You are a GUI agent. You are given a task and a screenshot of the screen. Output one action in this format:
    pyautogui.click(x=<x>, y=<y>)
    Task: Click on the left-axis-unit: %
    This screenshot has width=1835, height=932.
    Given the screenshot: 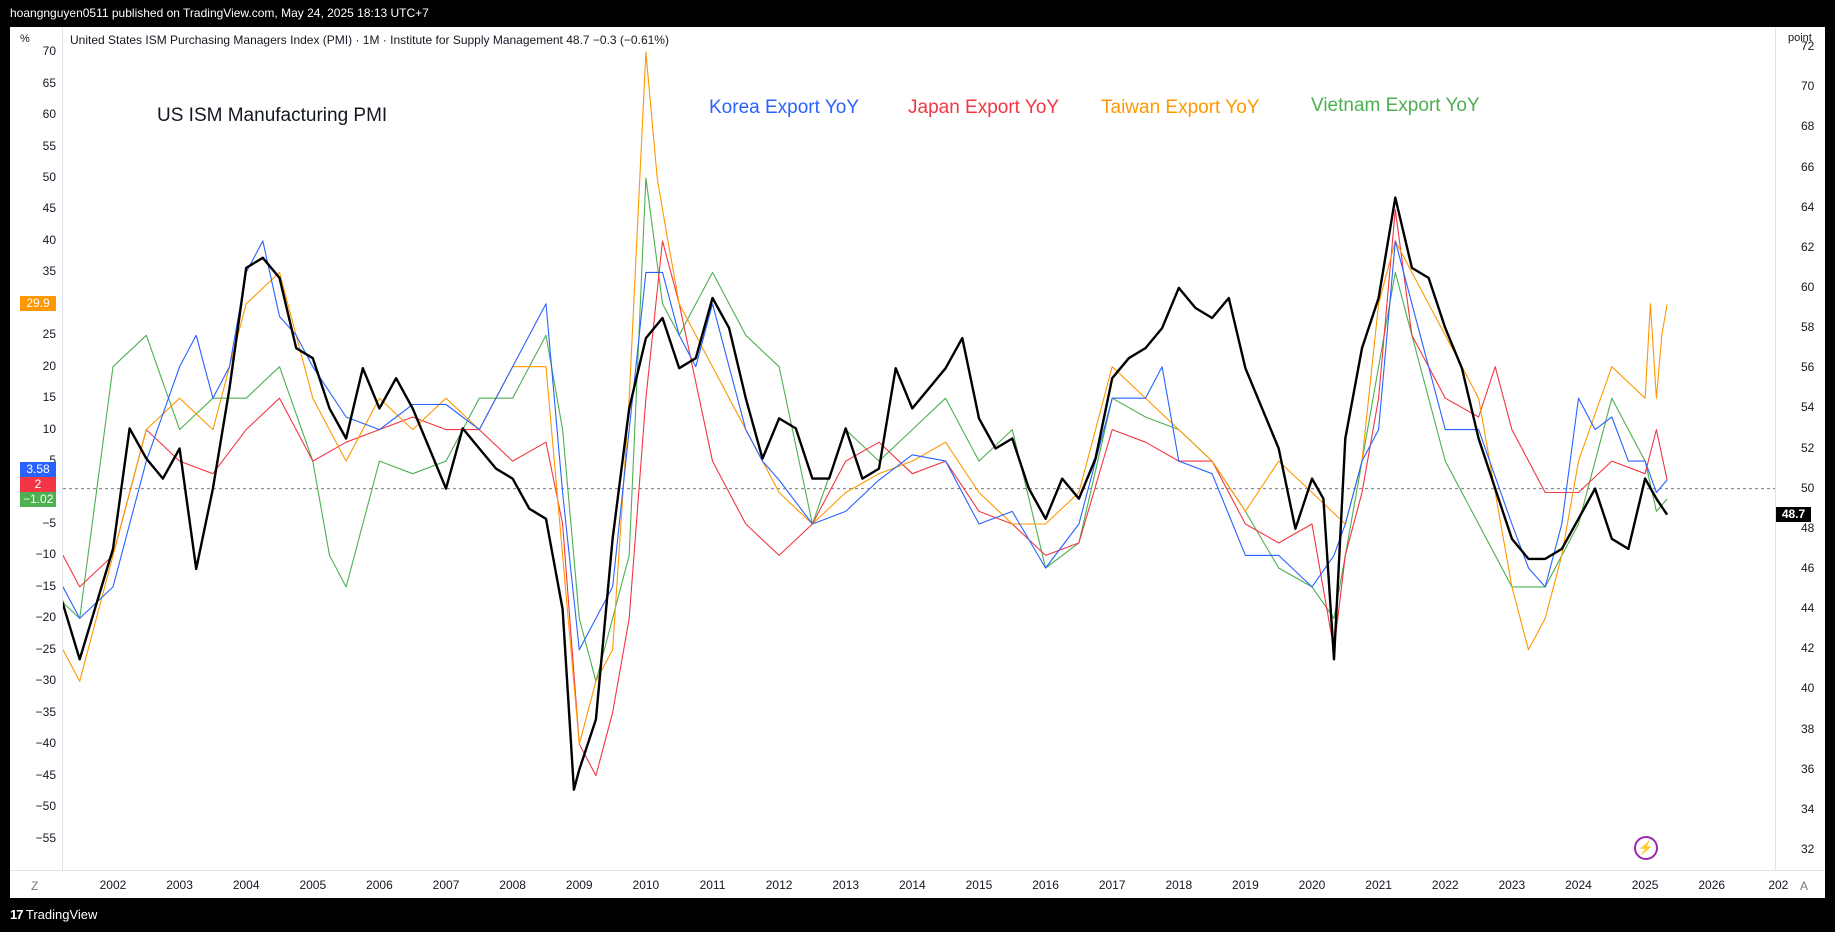 What is the action you would take?
    pyautogui.click(x=25, y=39)
    